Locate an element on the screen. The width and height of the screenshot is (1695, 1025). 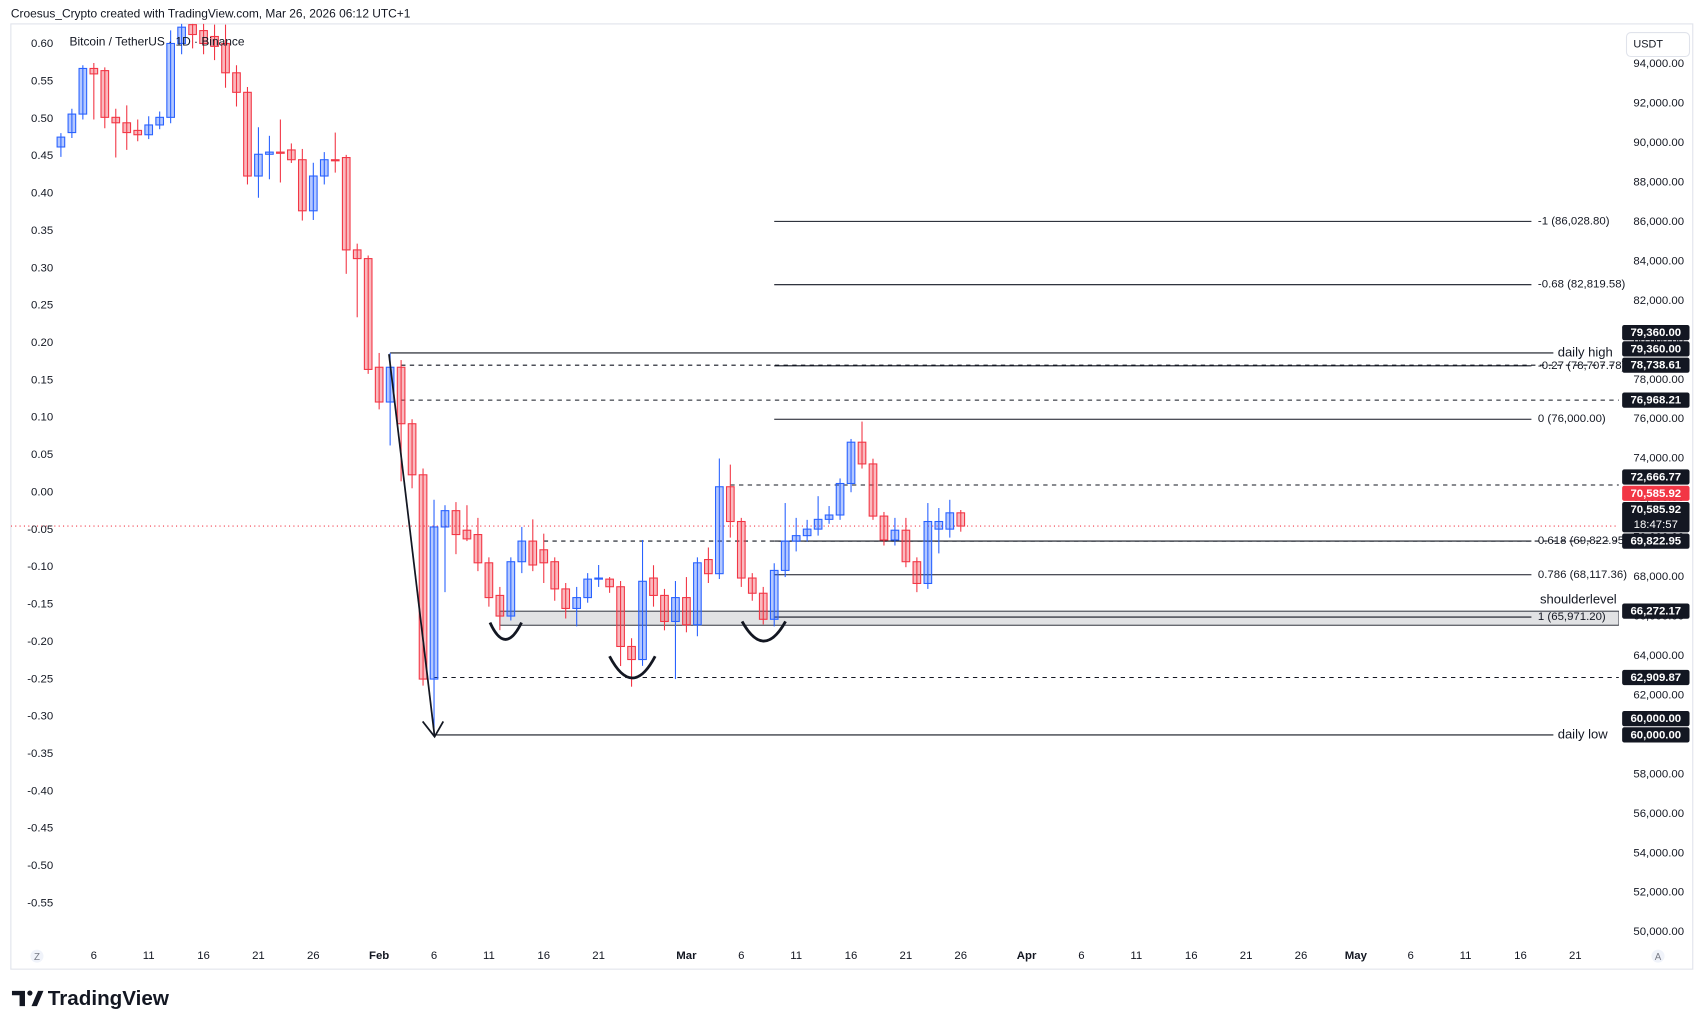
price-label: 79,360.00 is located at coordinates (1655, 349).